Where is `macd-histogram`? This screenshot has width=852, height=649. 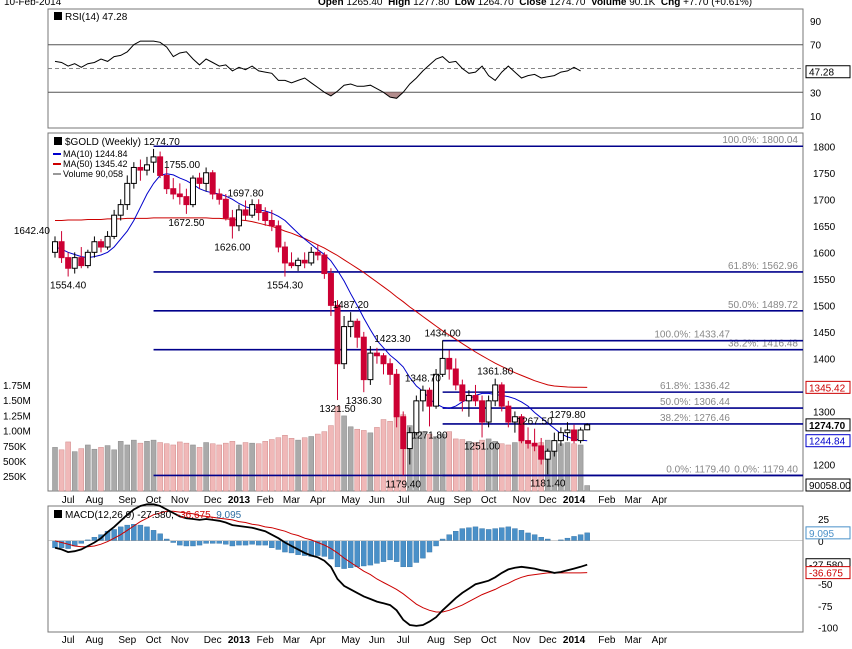 macd-histogram is located at coordinates (321, 546).